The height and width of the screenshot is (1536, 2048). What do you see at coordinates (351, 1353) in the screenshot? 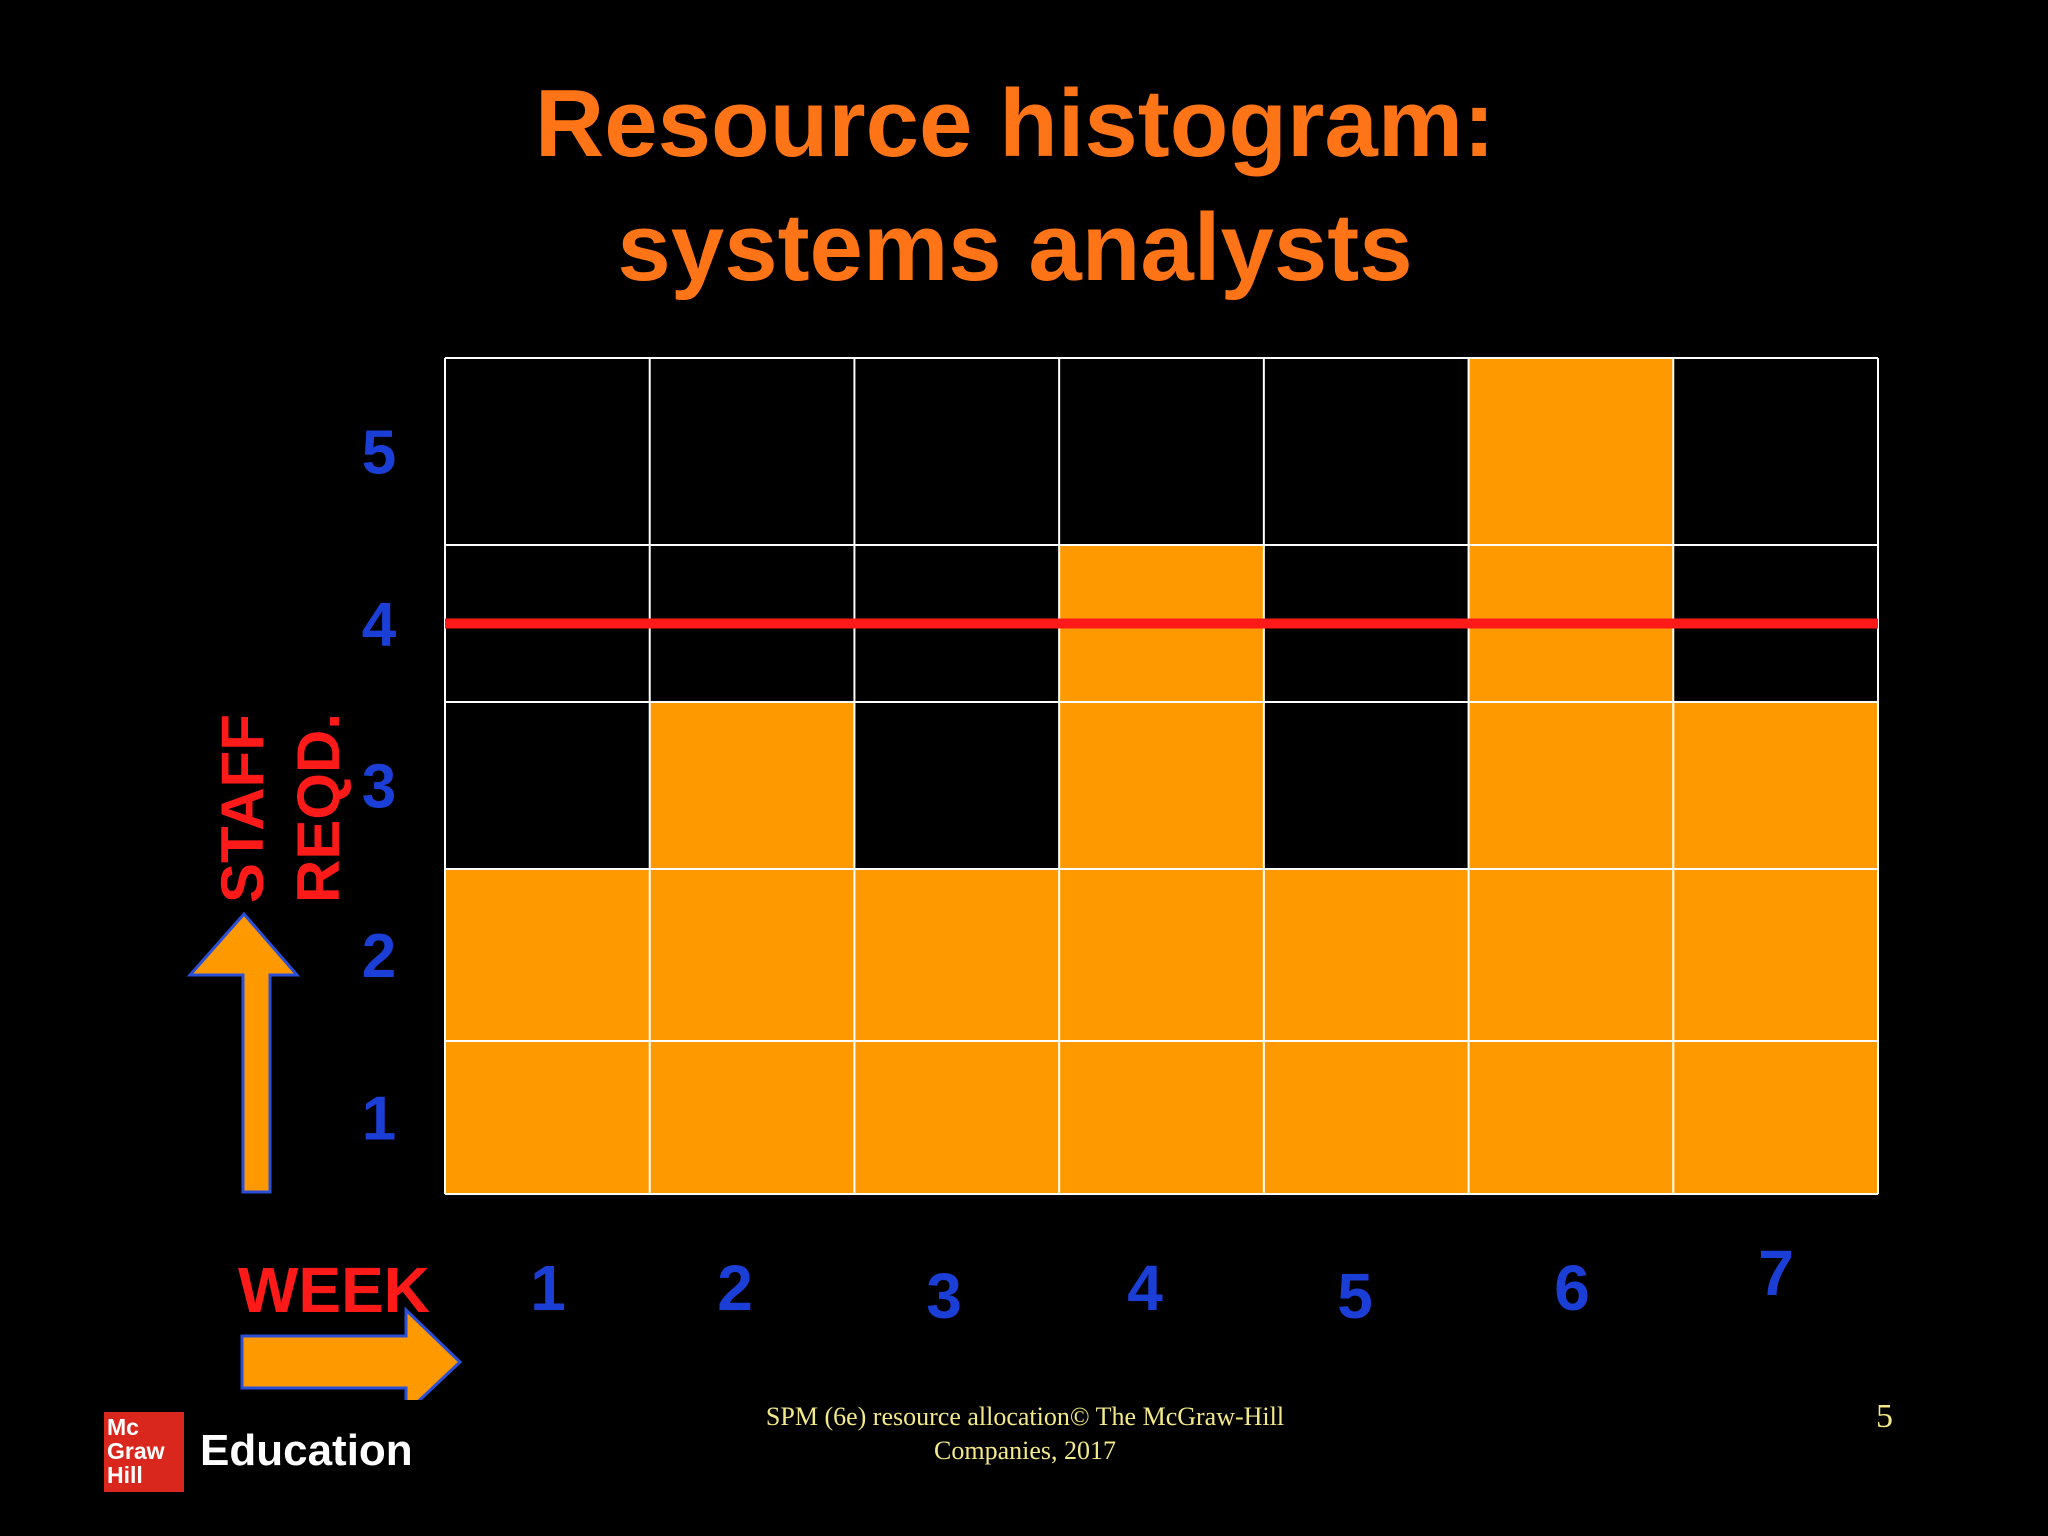
I see `right-arrow-shape` at bounding box center [351, 1353].